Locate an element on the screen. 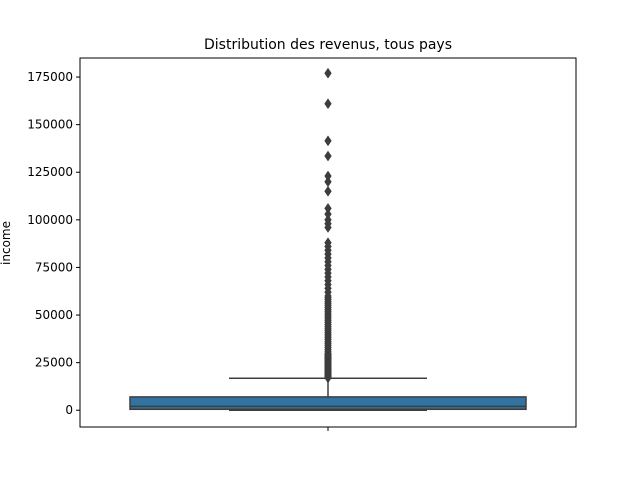 This screenshot has height=480, width=640. y-tick-label: 175000 is located at coordinates (50, 77).